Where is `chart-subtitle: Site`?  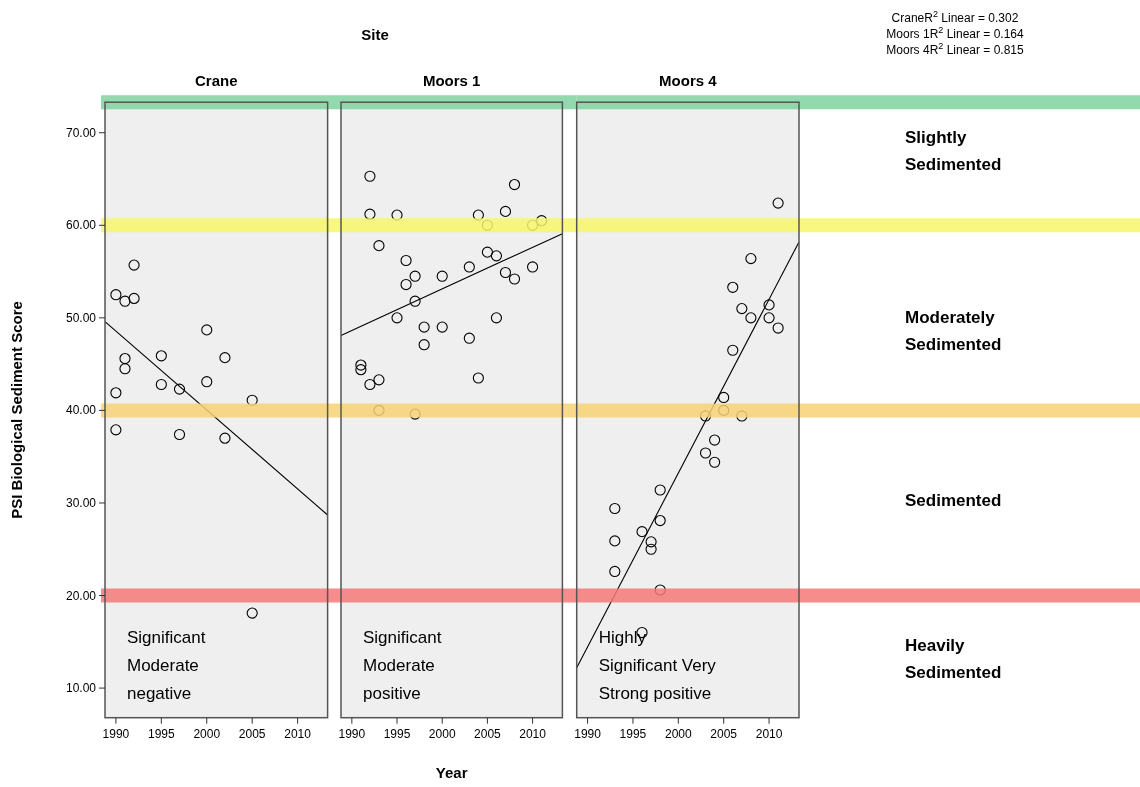
chart-subtitle: Site is located at coordinates (375, 34).